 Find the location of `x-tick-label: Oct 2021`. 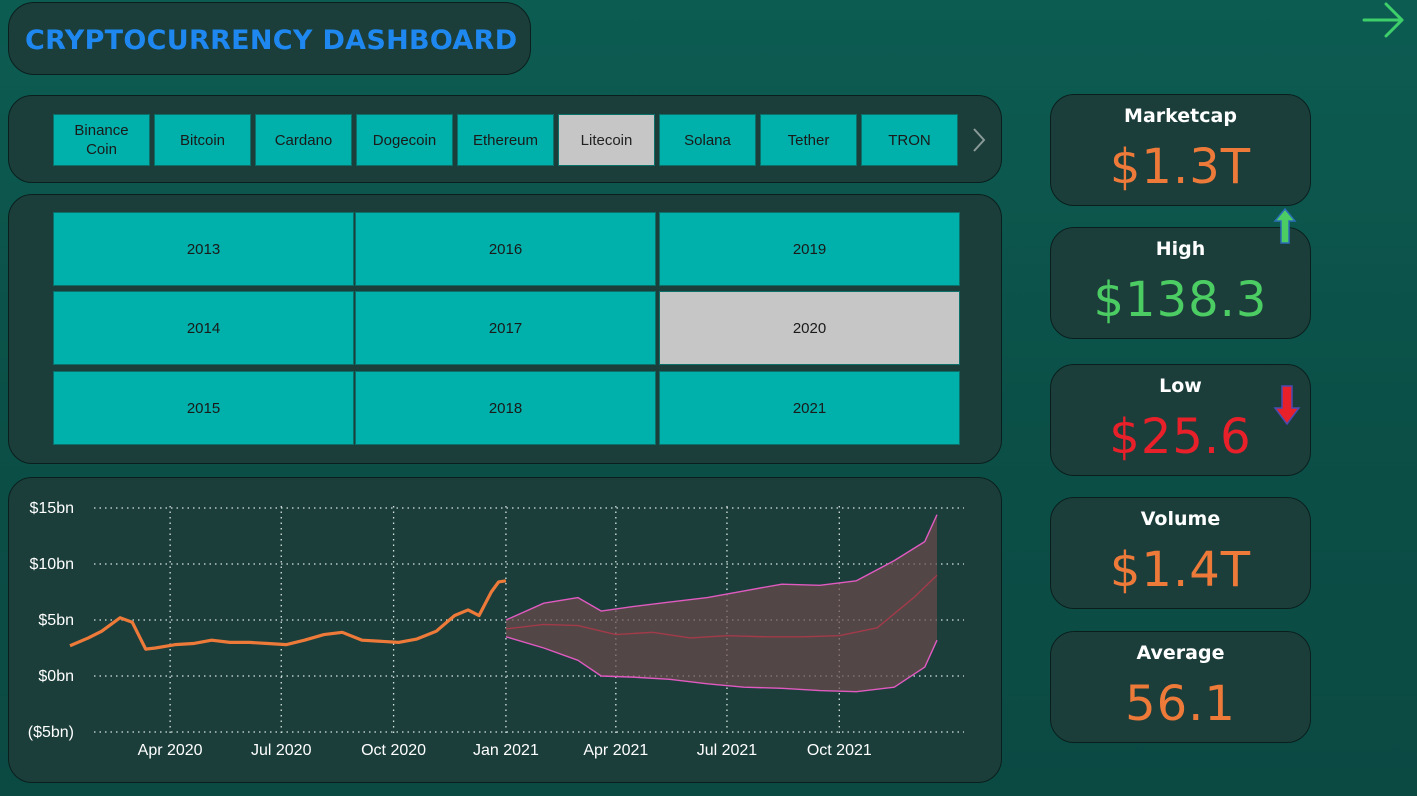

x-tick-label: Oct 2021 is located at coordinates (839, 750).